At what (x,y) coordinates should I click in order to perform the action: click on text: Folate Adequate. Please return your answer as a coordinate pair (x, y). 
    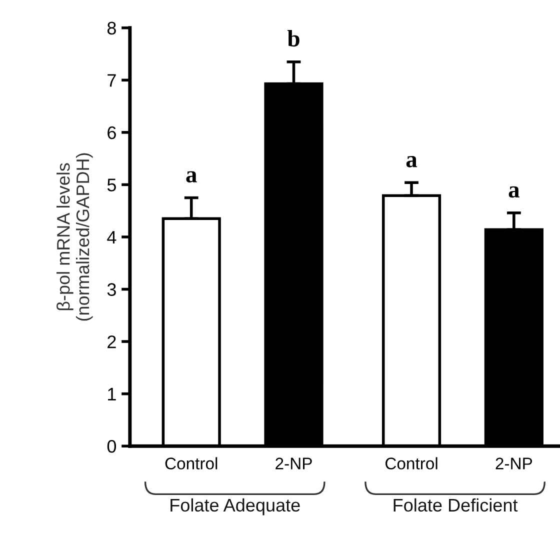
    Looking at the image, I should click on (235, 507).